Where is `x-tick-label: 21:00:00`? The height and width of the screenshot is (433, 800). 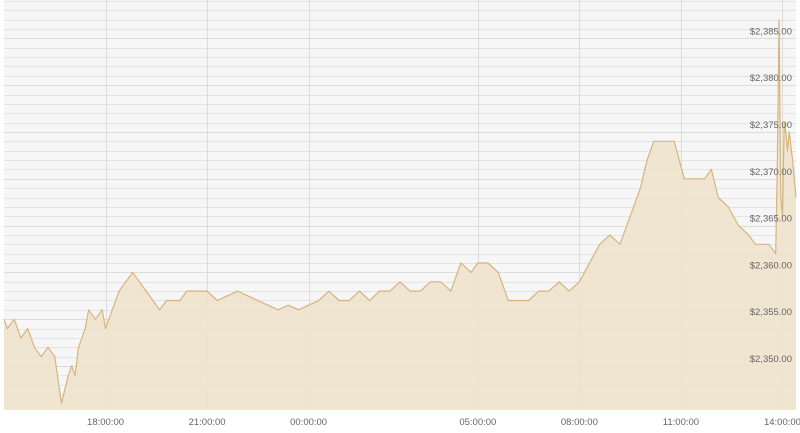
x-tick-label: 21:00:00 is located at coordinates (207, 422).